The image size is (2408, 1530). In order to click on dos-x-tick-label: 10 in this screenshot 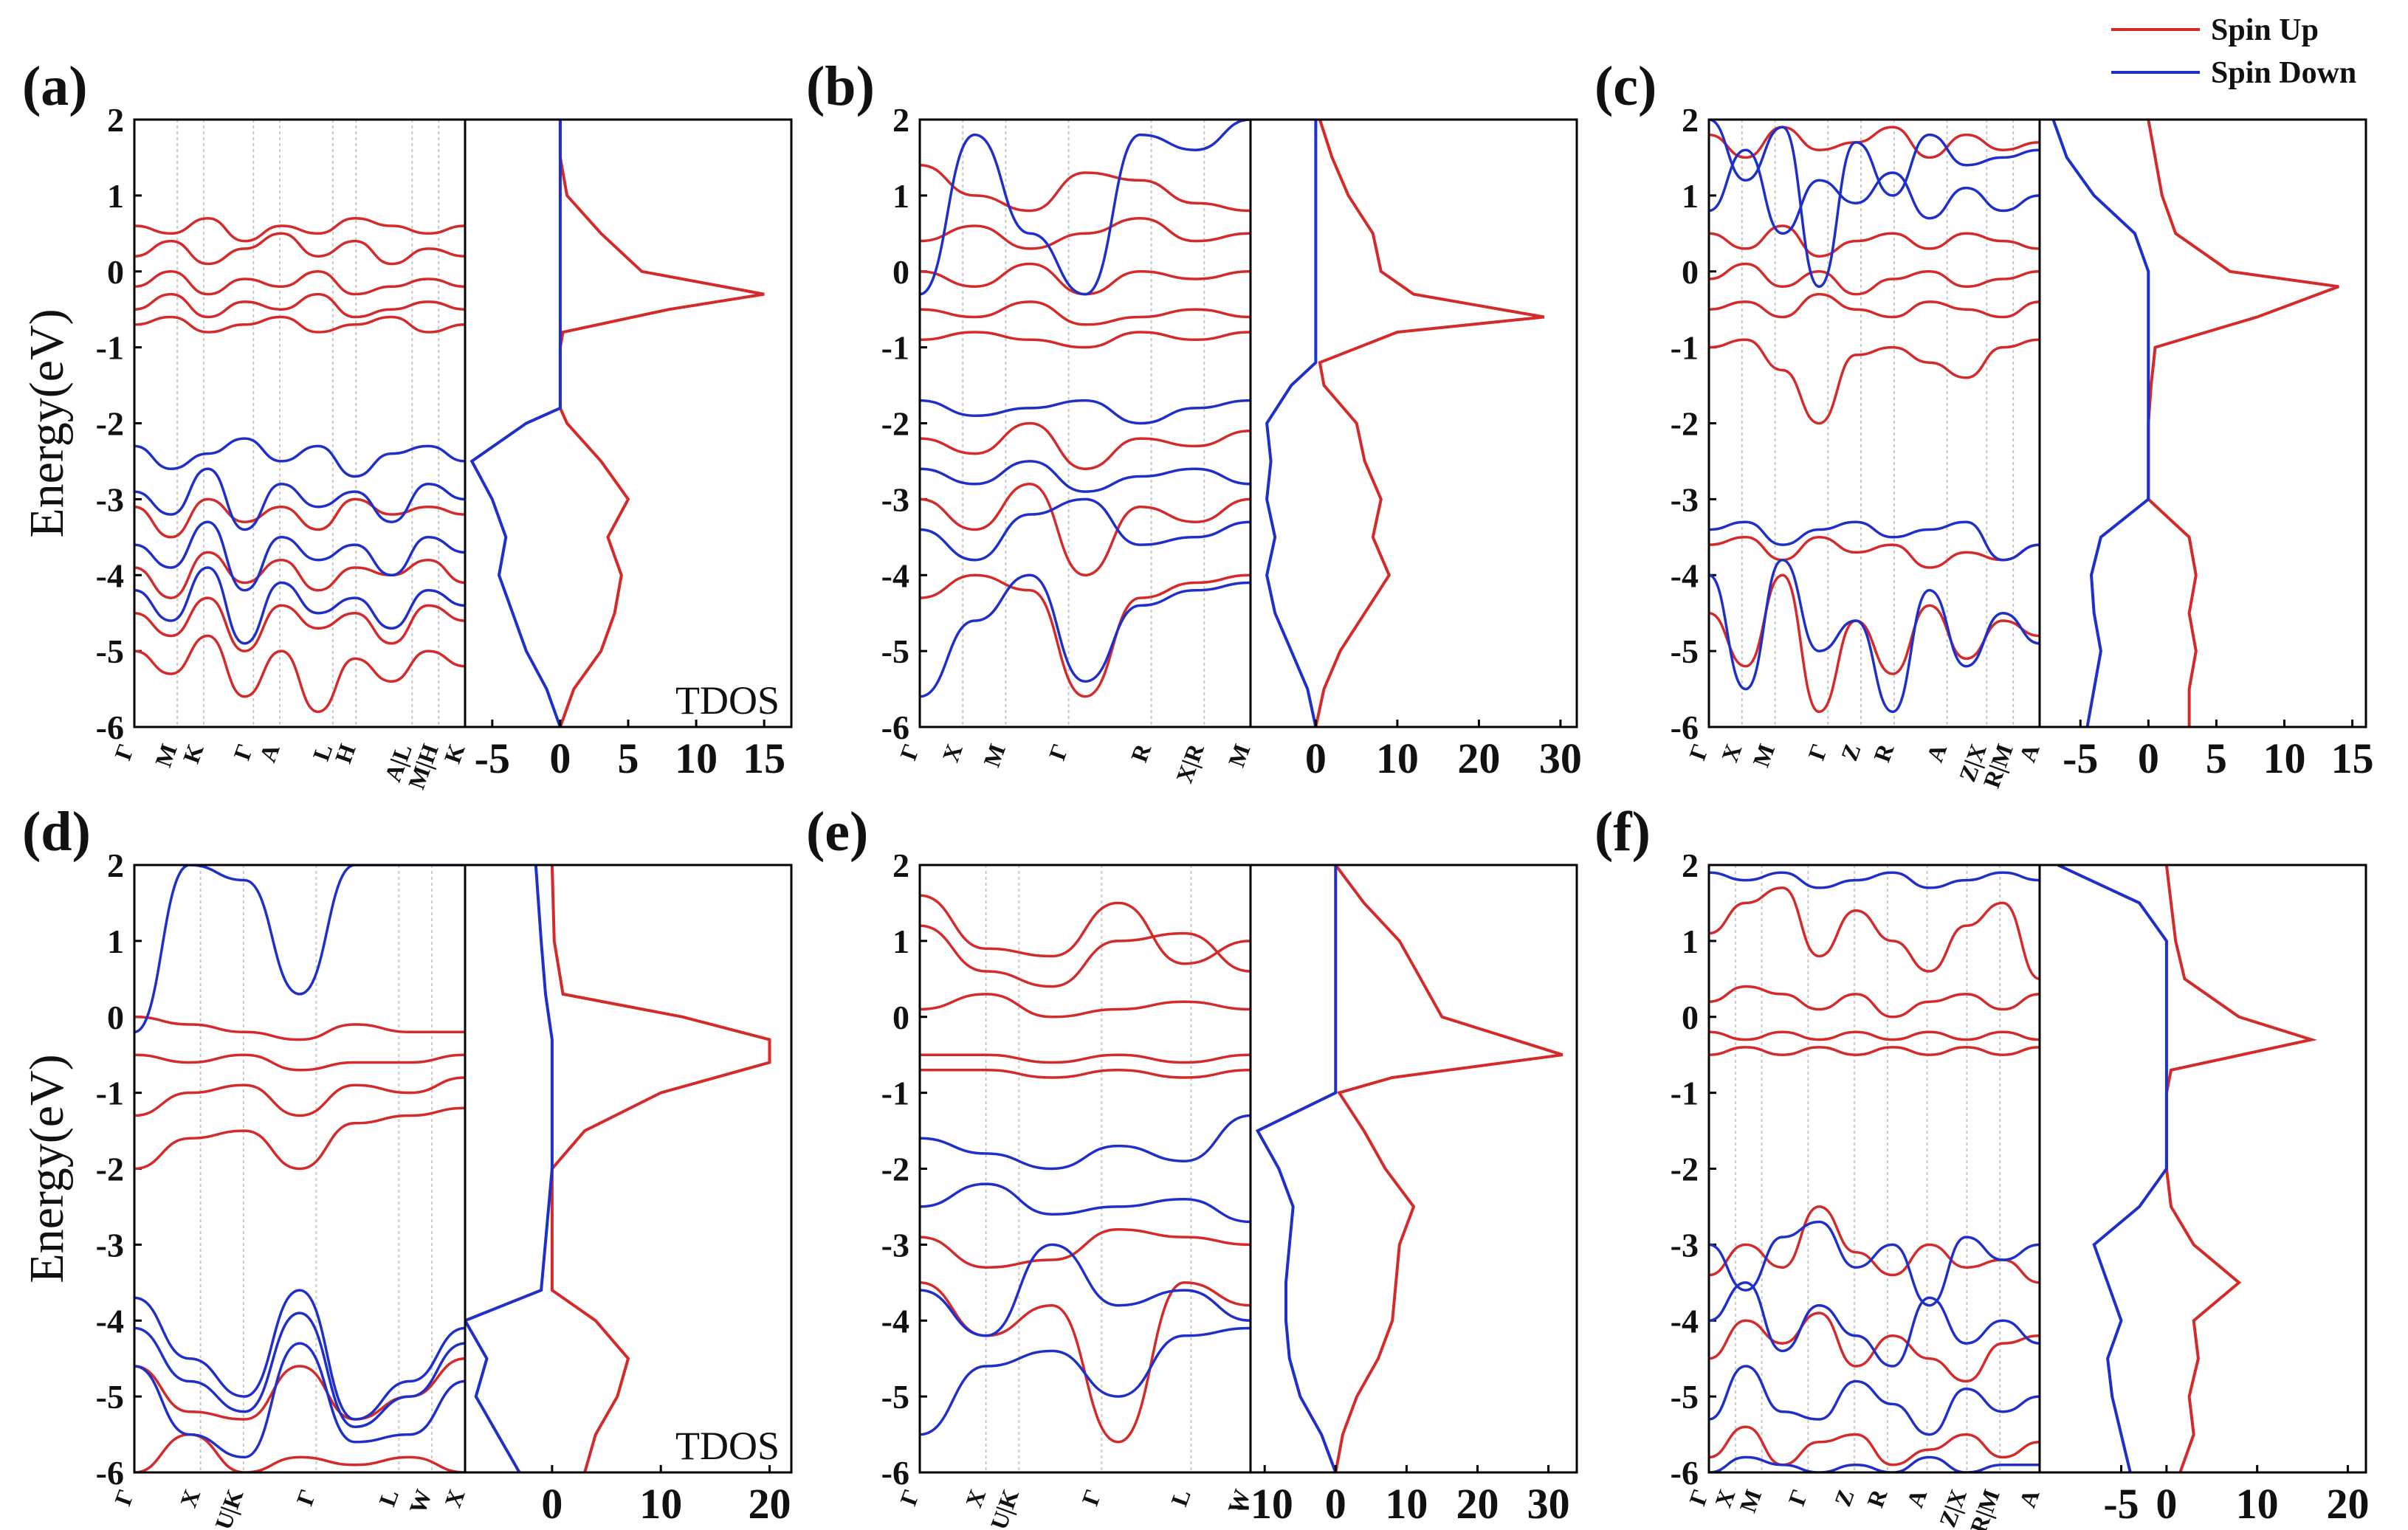, I will do `click(1397, 758)`.